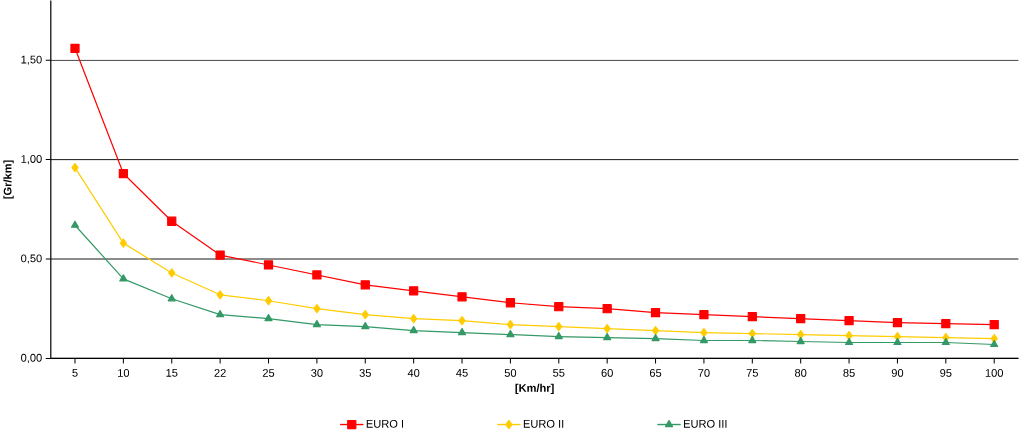 Image resolution: width=1019 pixels, height=433 pixels. What do you see at coordinates (413, 372) in the screenshot?
I see `x-tick-label: 40` at bounding box center [413, 372].